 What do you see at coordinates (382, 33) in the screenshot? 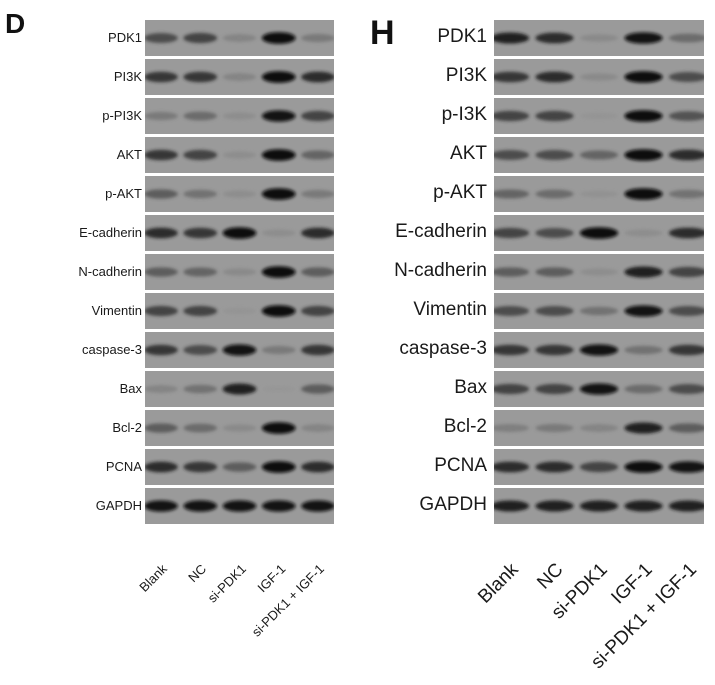
I see `panel-letter: H` at bounding box center [382, 33].